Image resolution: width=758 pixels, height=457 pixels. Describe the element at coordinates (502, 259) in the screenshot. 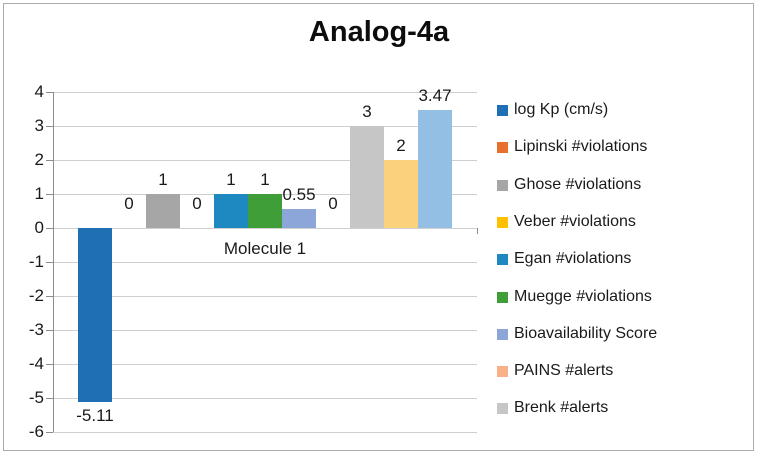

I see `legend-swatch-egan-violations` at that location.